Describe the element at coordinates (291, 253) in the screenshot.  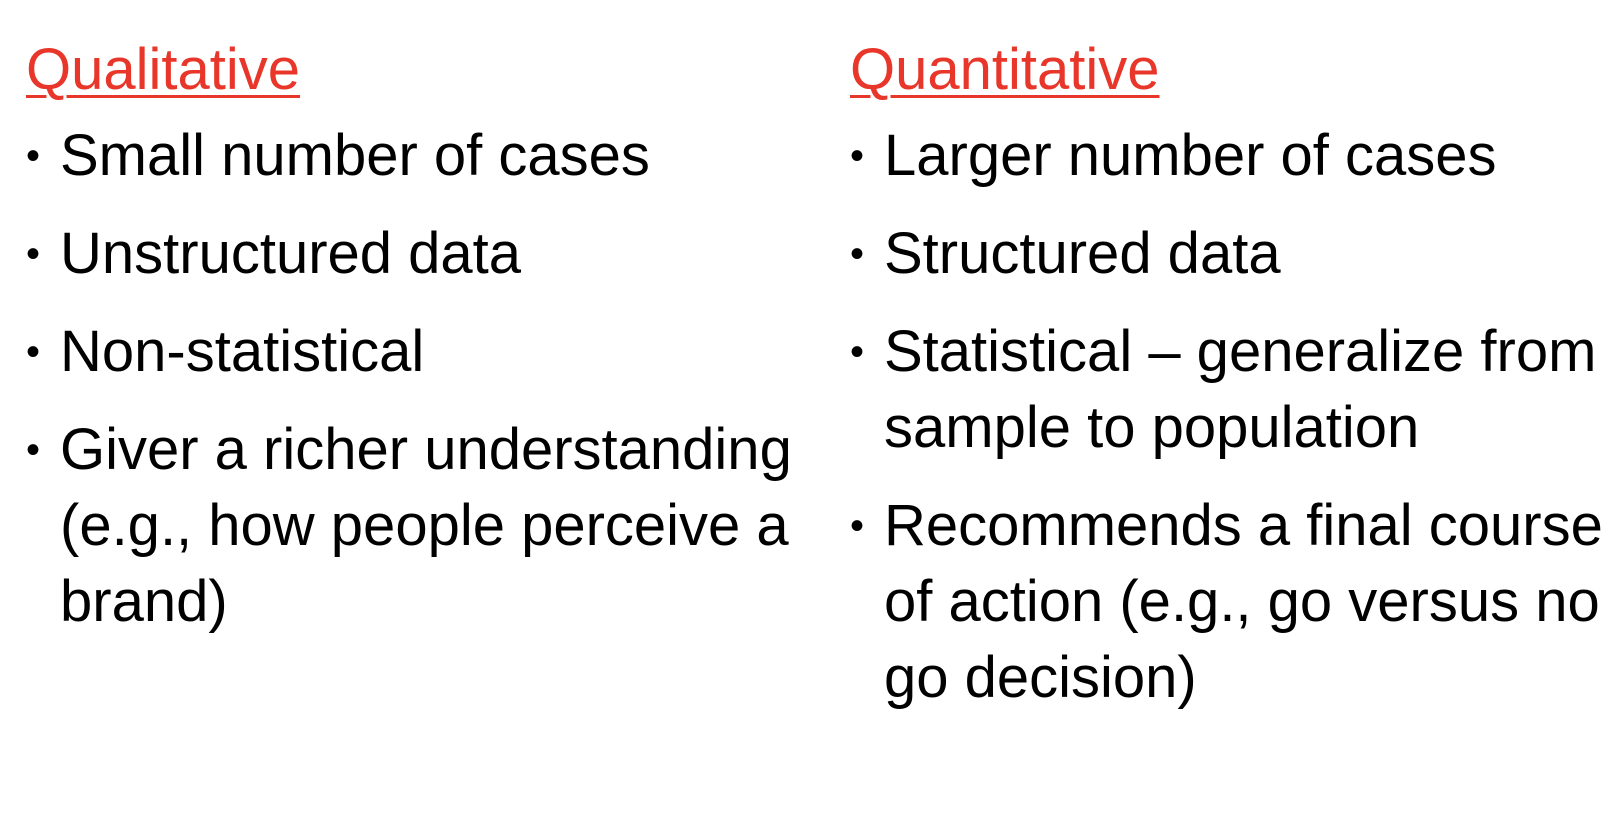
I see `list-item-text: Unstructured data` at that location.